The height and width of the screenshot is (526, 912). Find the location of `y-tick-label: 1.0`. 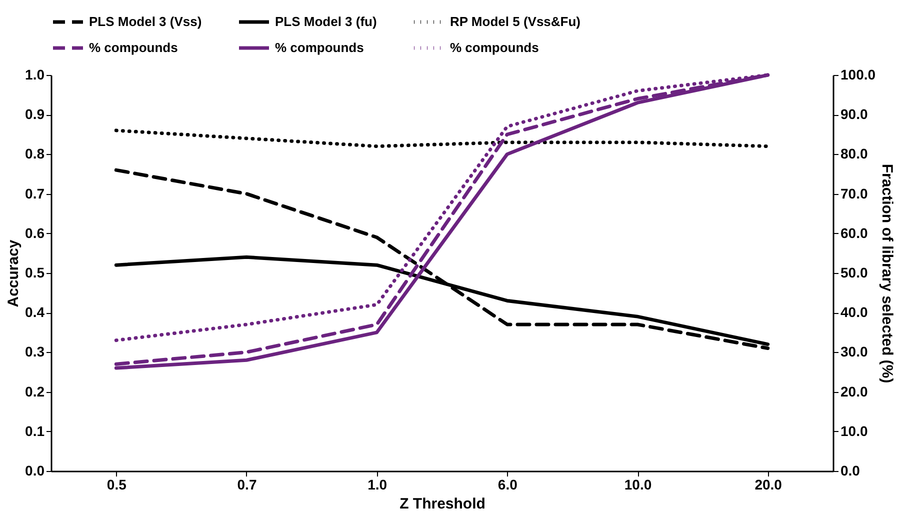

y-tick-label: 1.0 is located at coordinates (35, 74).